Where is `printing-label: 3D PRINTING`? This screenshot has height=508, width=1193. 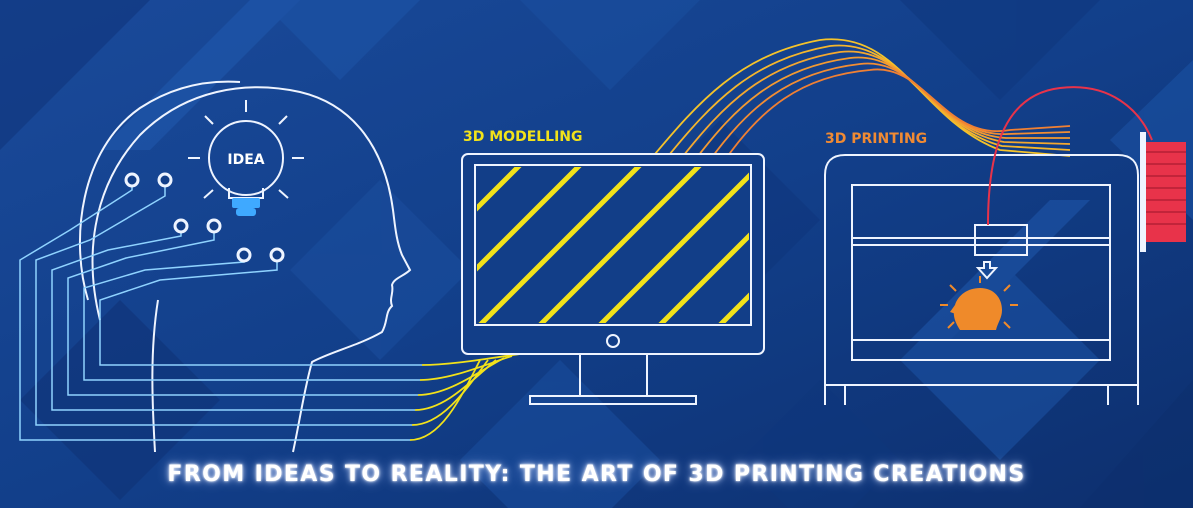
printing-label: 3D PRINTING is located at coordinates (876, 139).